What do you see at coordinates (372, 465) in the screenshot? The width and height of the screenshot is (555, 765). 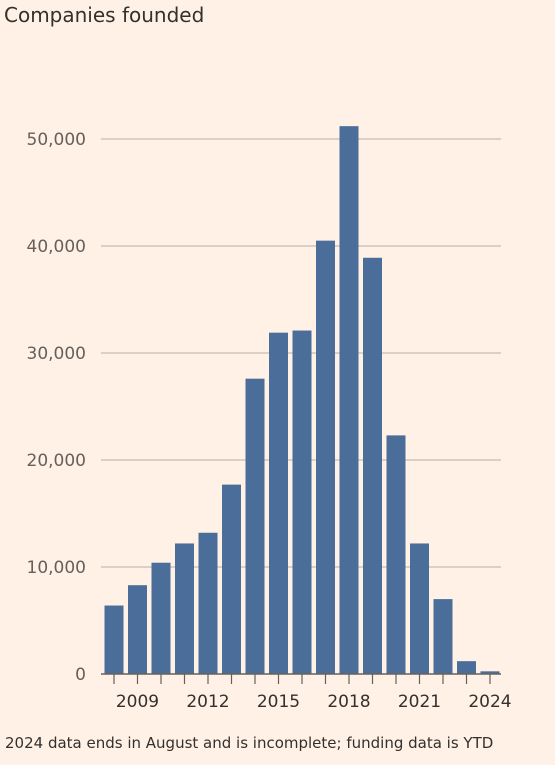 I see `bar-2019` at bounding box center [372, 465].